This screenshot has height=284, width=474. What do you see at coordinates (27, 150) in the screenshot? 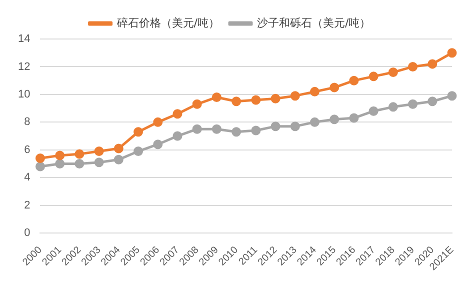
I see `y-tick-label: 6` at bounding box center [27, 150].